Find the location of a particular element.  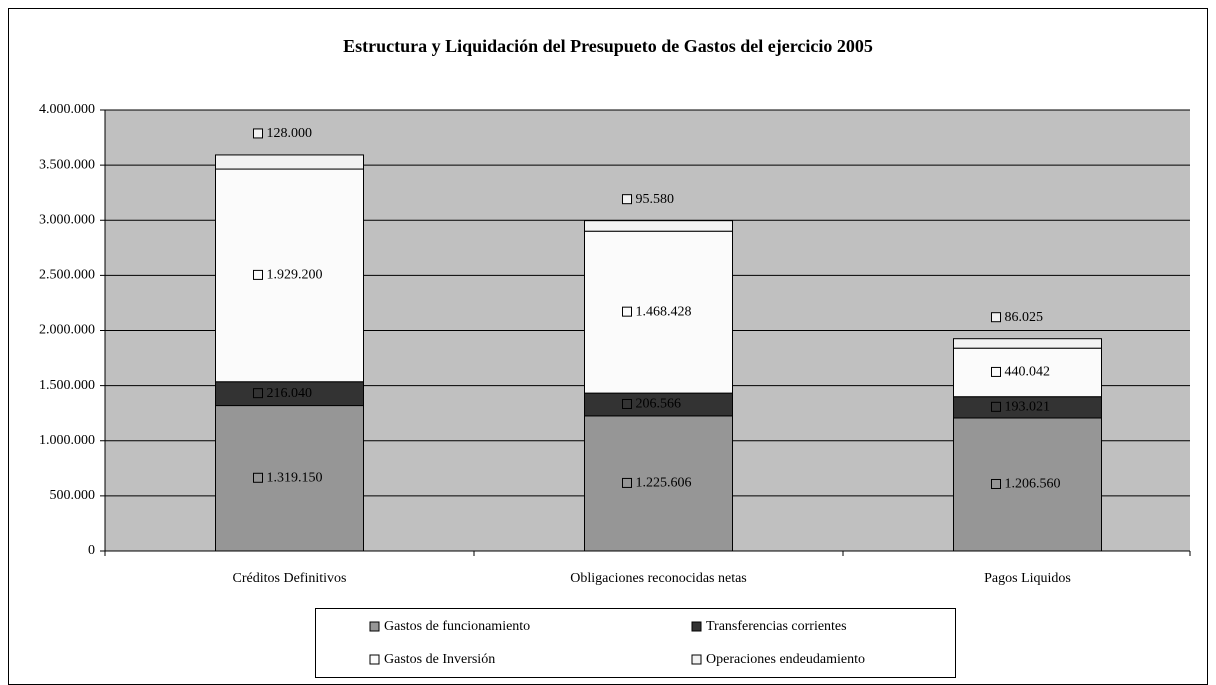

x-tick-label: Créditos Definitivos is located at coordinates (290, 578).